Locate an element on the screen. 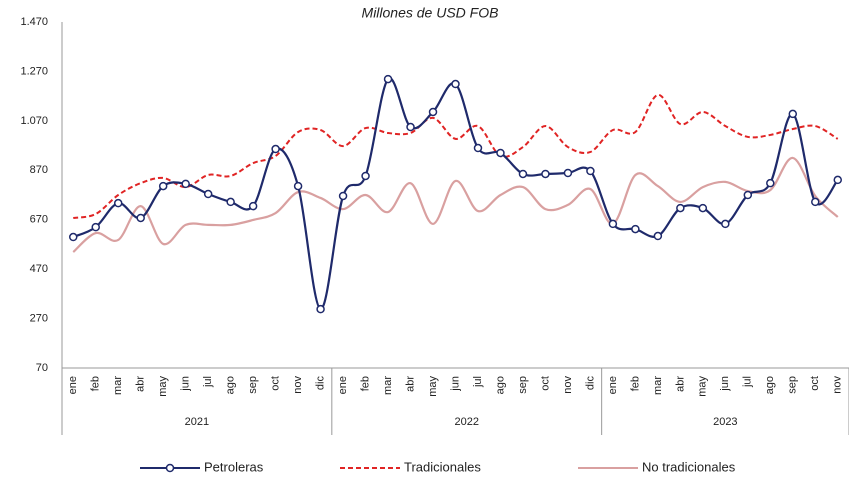 This screenshot has width=849, height=483. y-tick-label: 870 is located at coordinates (39, 170).